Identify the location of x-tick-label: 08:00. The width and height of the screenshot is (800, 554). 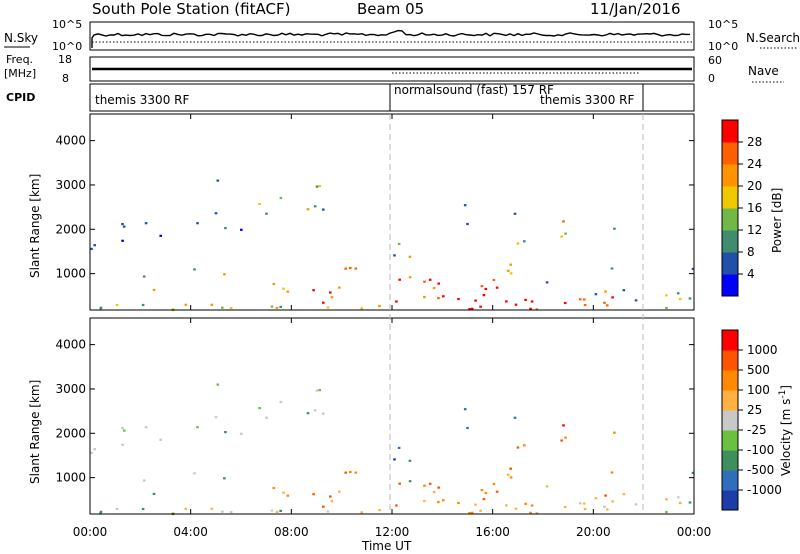
(291, 532).